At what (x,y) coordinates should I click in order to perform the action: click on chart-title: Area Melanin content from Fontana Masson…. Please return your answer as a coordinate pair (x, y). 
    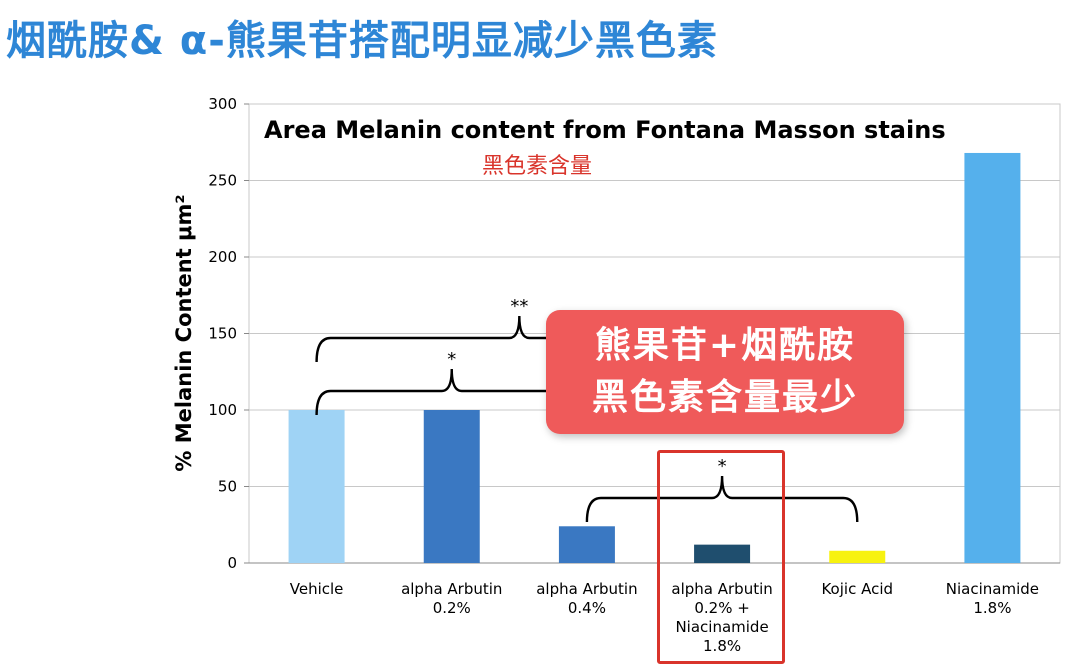
    Looking at the image, I should click on (605, 130).